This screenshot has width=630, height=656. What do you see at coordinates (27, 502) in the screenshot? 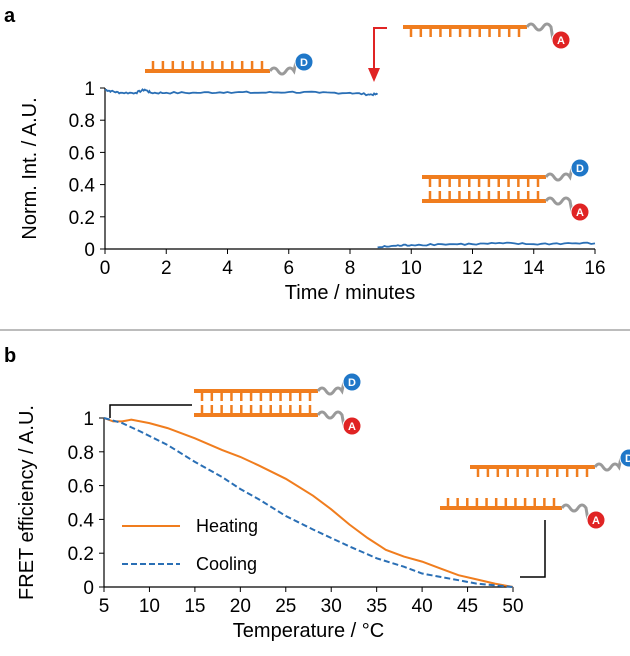
I see `chart-b-y-axis-title: FRET efficiency / A.U.` at bounding box center [27, 502].